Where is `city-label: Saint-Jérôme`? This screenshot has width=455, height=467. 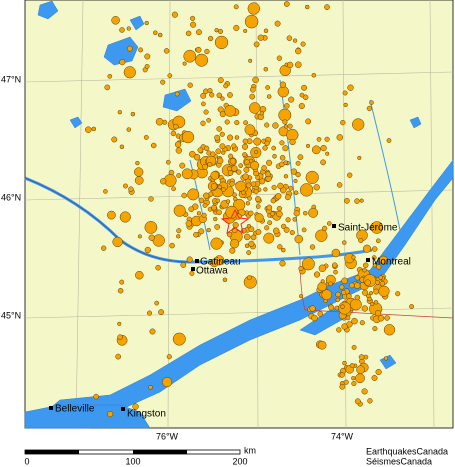
city-label: Saint-Jérôme is located at coordinates (368, 228).